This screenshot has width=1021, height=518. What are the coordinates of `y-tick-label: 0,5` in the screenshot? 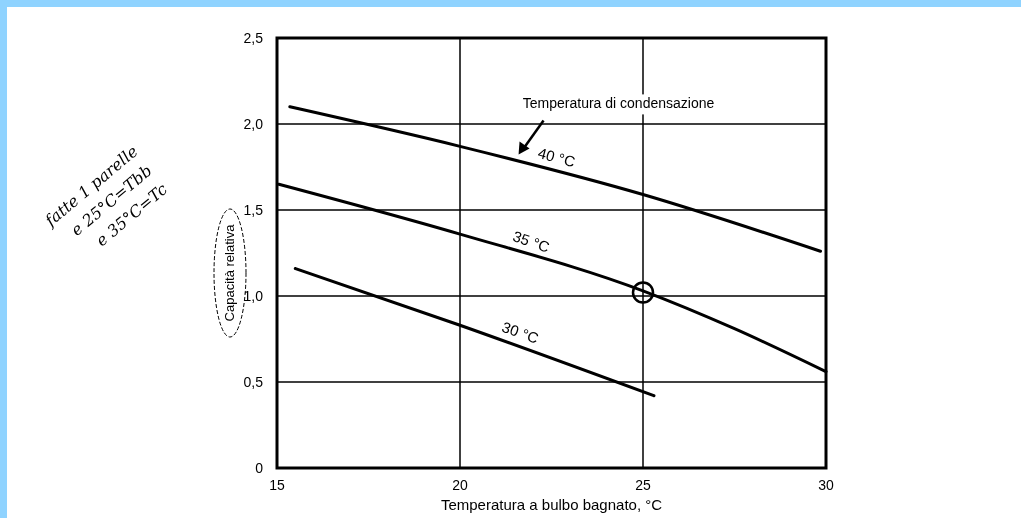 It's located at (253, 382).